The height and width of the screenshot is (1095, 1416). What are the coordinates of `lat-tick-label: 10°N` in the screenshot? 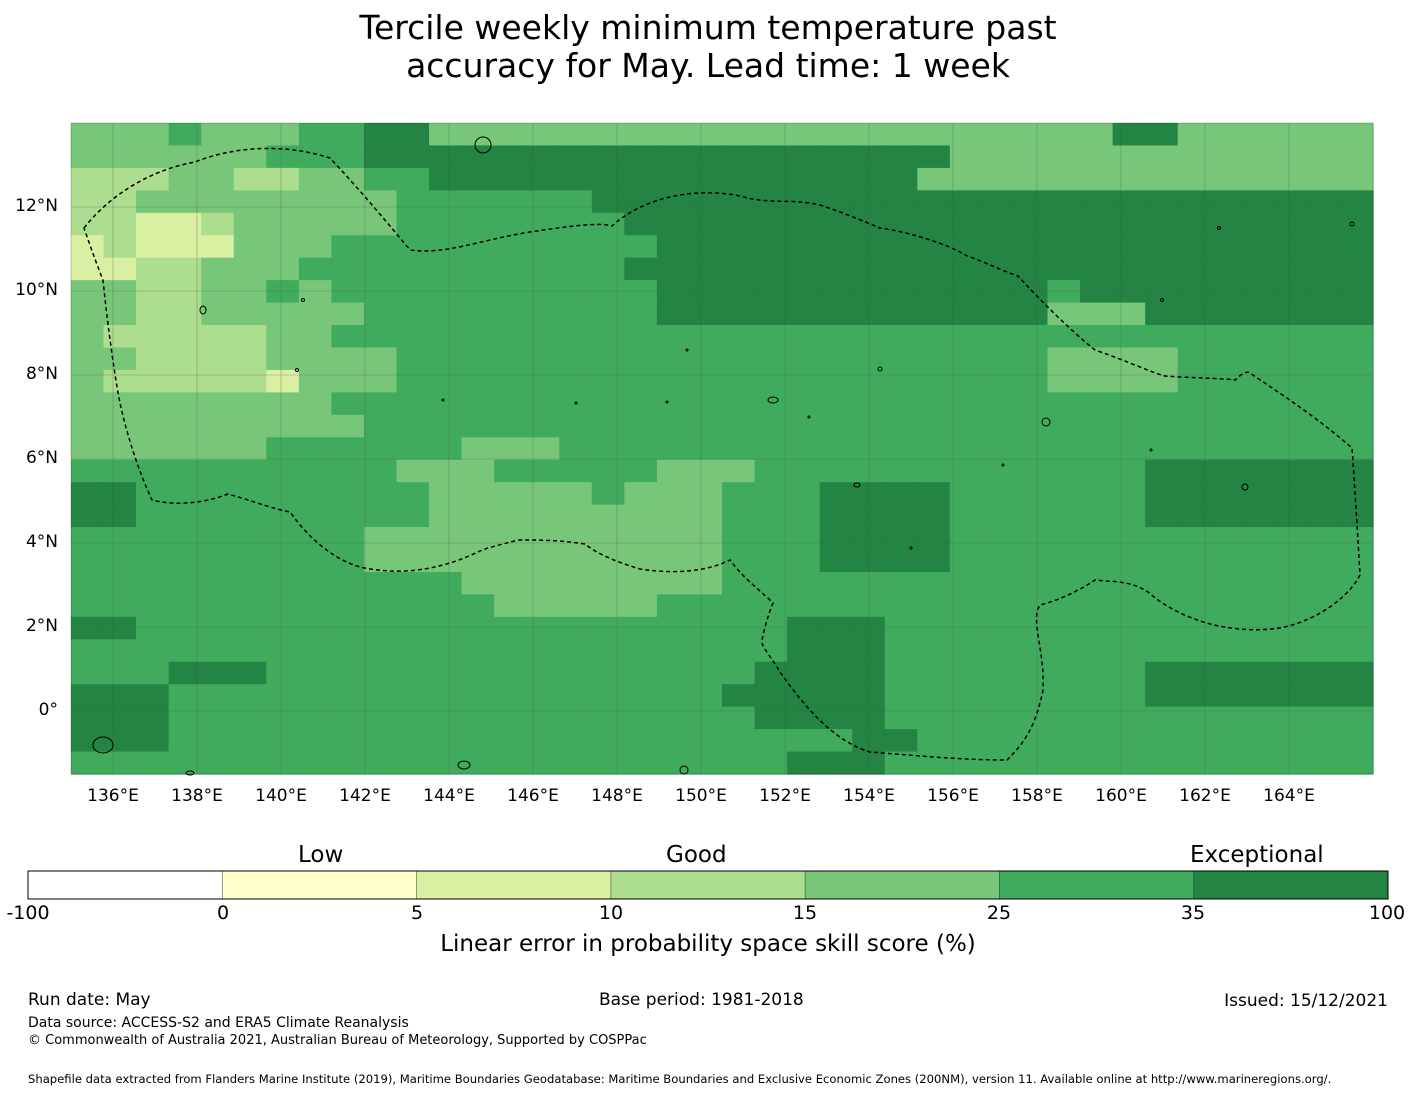 It's located at (36, 290).